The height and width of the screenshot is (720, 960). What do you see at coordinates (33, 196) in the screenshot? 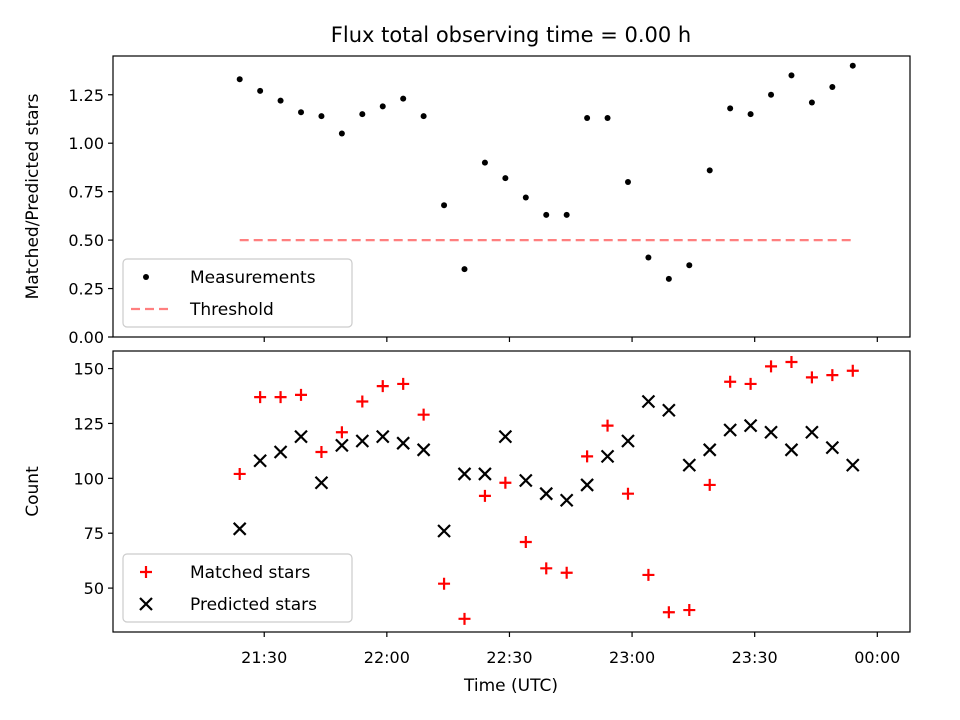
I see `ratio-y-axis-label: Matched/Predicted stars` at bounding box center [33, 196].